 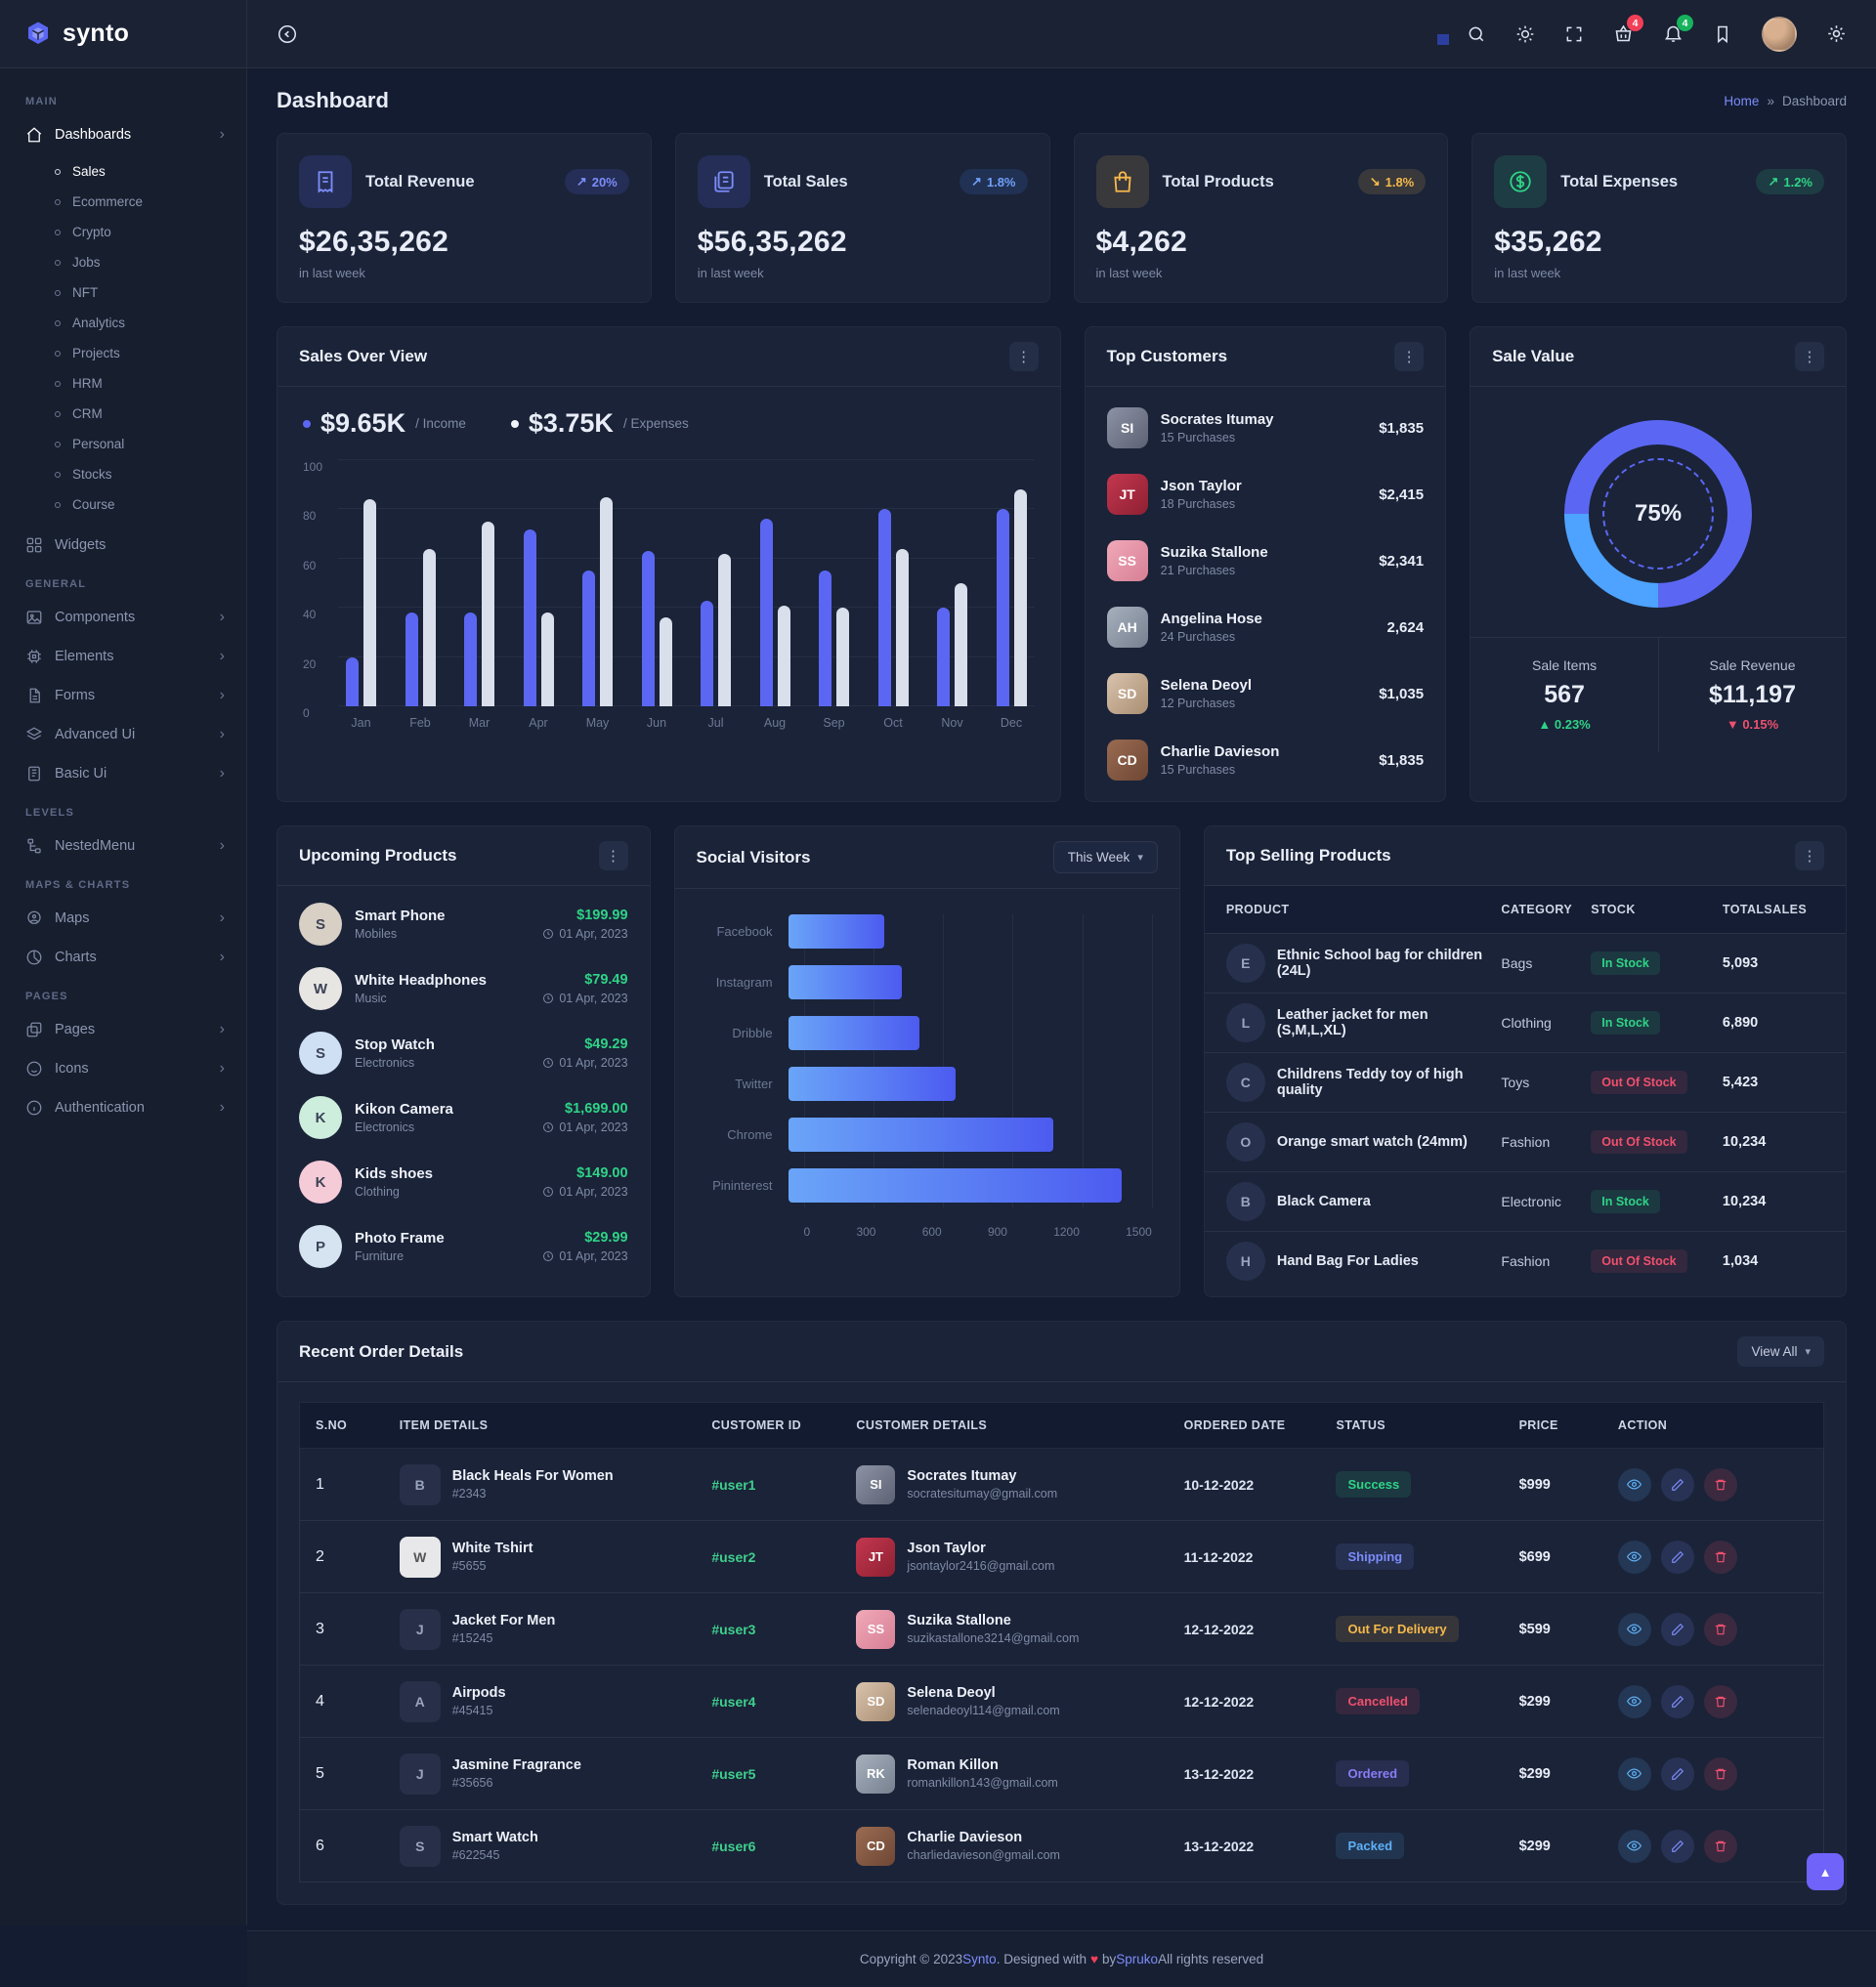 What do you see at coordinates (1574, 34) in the screenshot?
I see `fullscreen-icon` at bounding box center [1574, 34].